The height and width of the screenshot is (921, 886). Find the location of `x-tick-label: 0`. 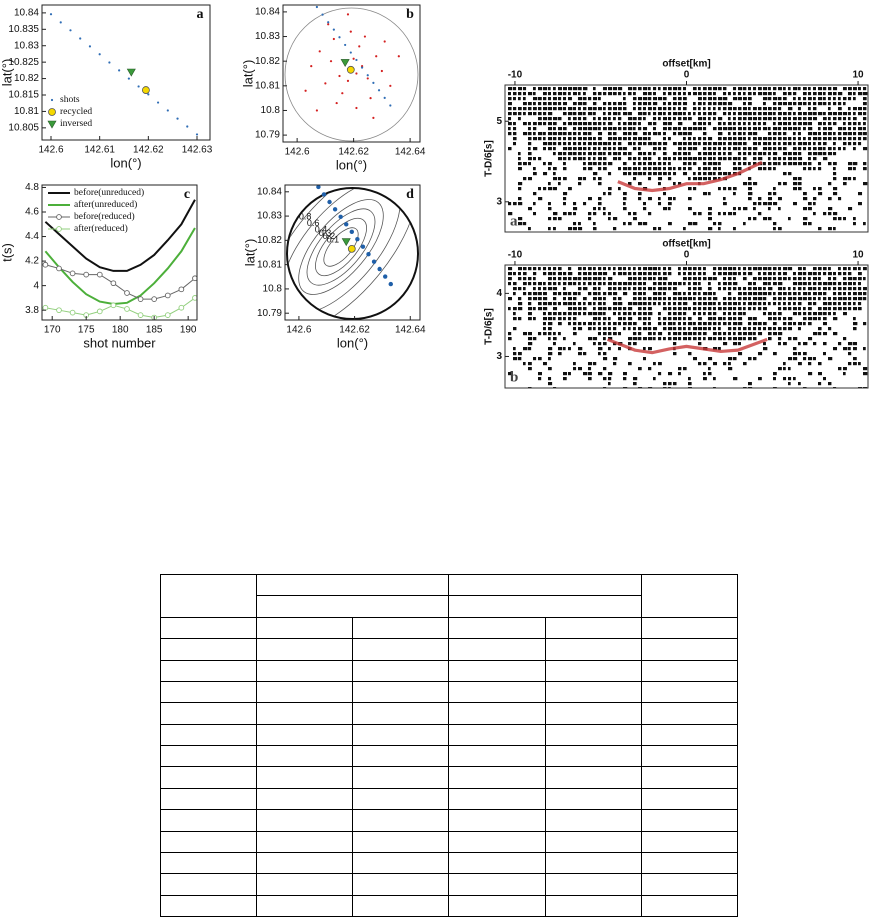

x-tick-label: 0 is located at coordinates (687, 75).